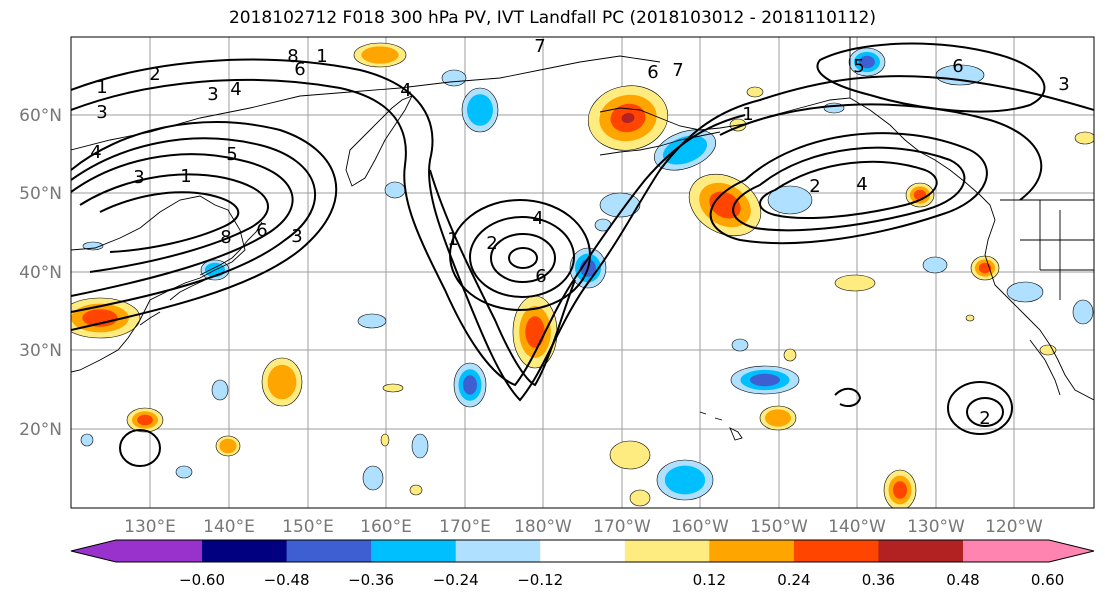 The width and height of the screenshot is (1105, 601). What do you see at coordinates (709, 580) in the screenshot?
I see `colorbar-tick-label: 0.12` at bounding box center [709, 580].